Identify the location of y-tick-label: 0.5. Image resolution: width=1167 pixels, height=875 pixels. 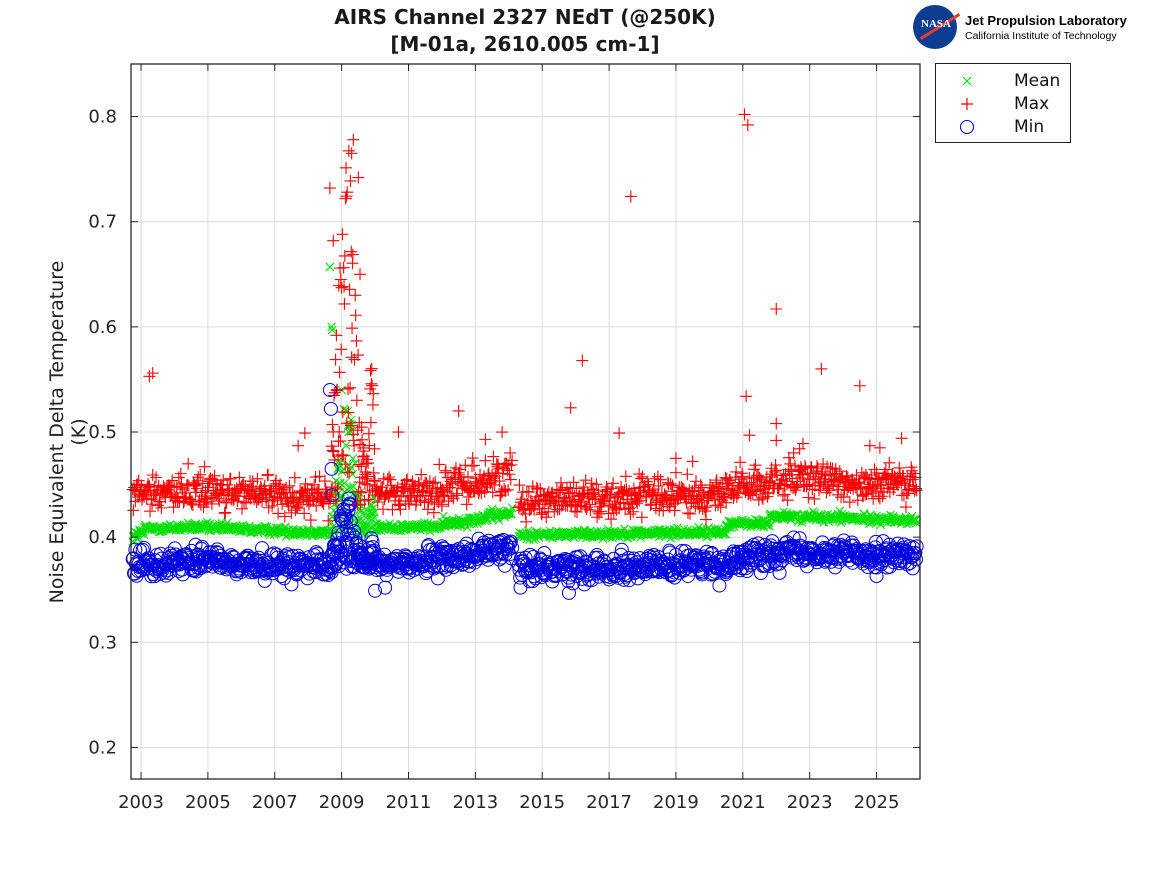
(102, 432).